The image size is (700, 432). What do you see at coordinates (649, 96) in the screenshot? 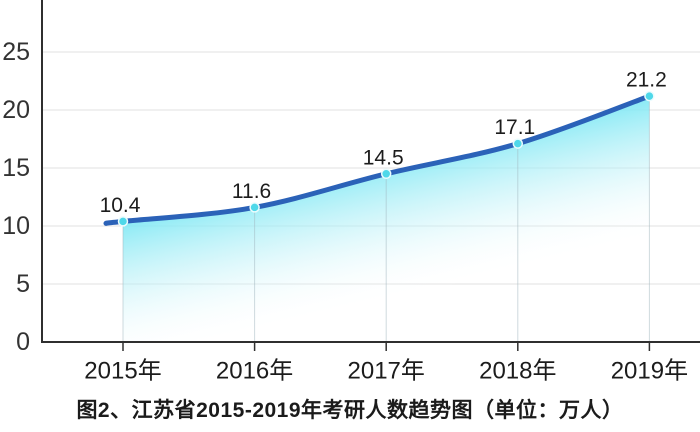
I see `data-point-marker-2019年` at bounding box center [649, 96].